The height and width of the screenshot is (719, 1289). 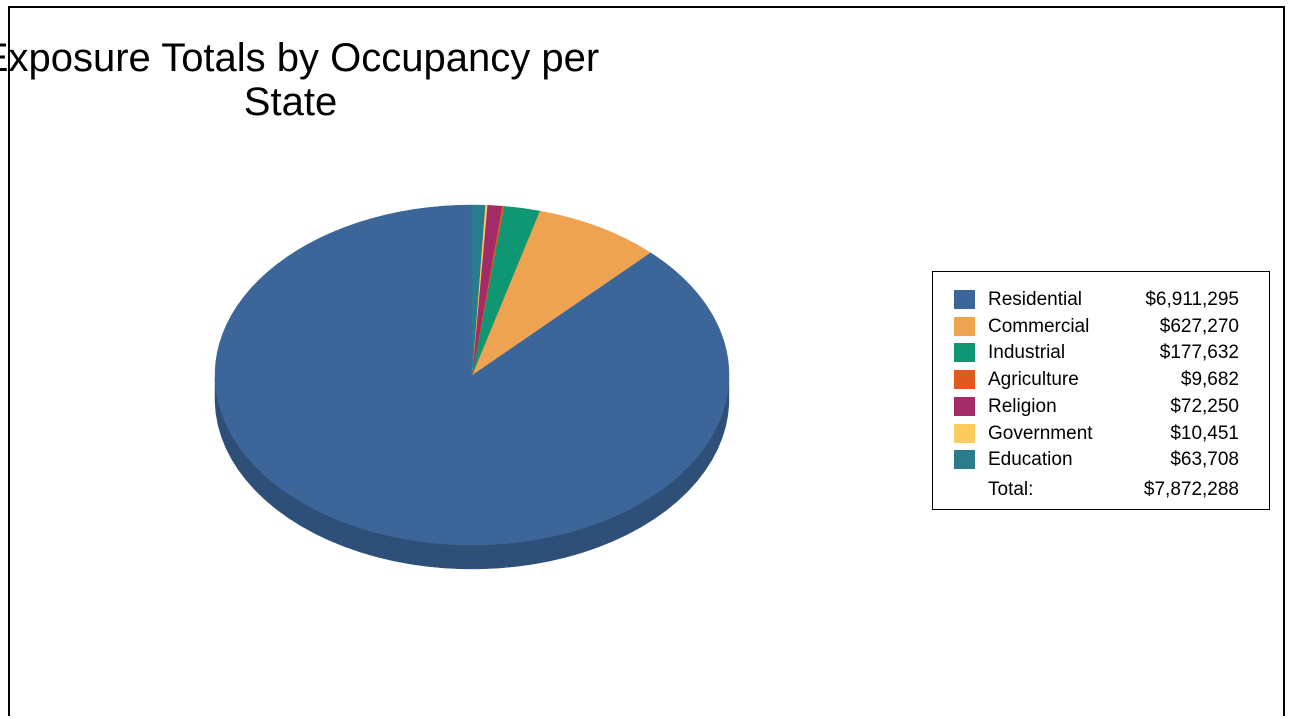 I want to click on legend-item-industrial: Industrial $177,632, so click(x=1101, y=353).